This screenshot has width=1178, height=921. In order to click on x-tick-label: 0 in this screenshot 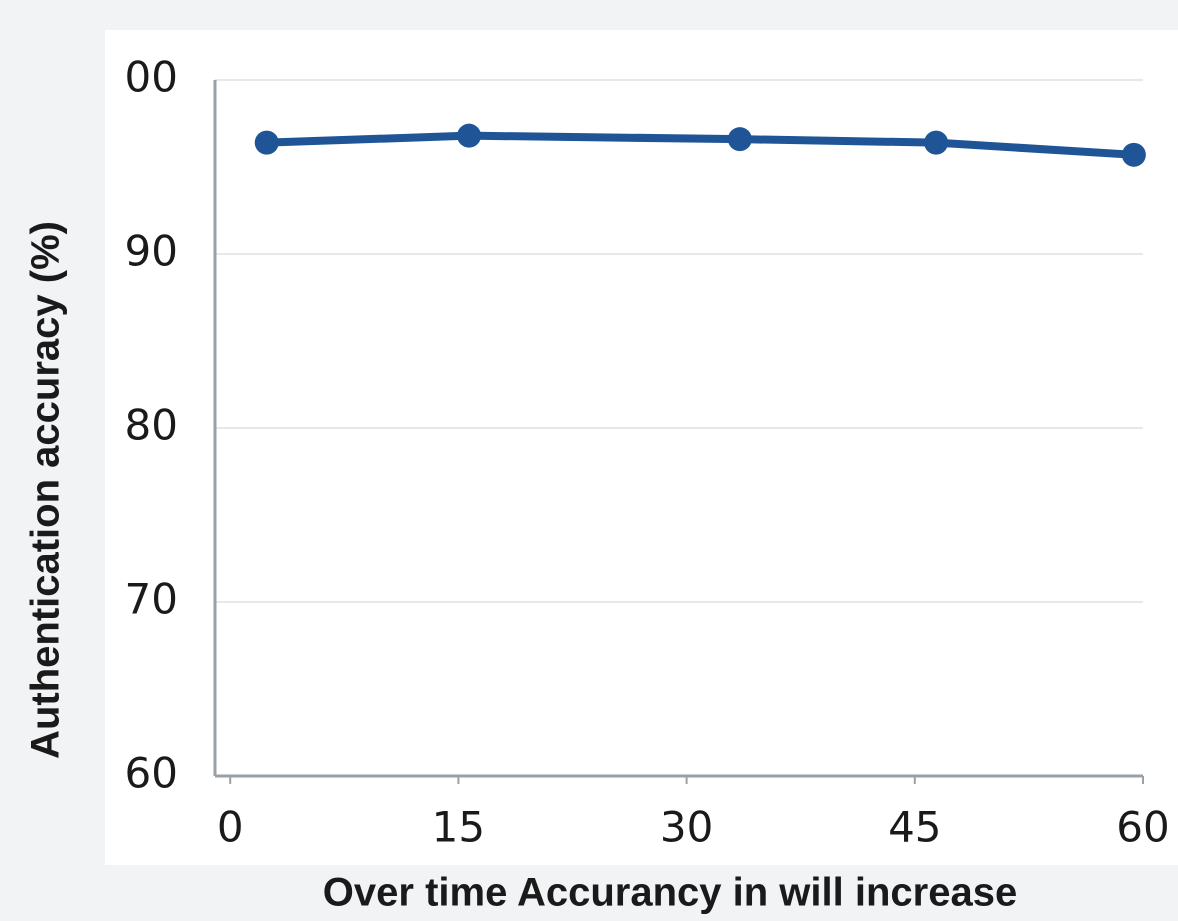, I will do `click(230, 827)`.